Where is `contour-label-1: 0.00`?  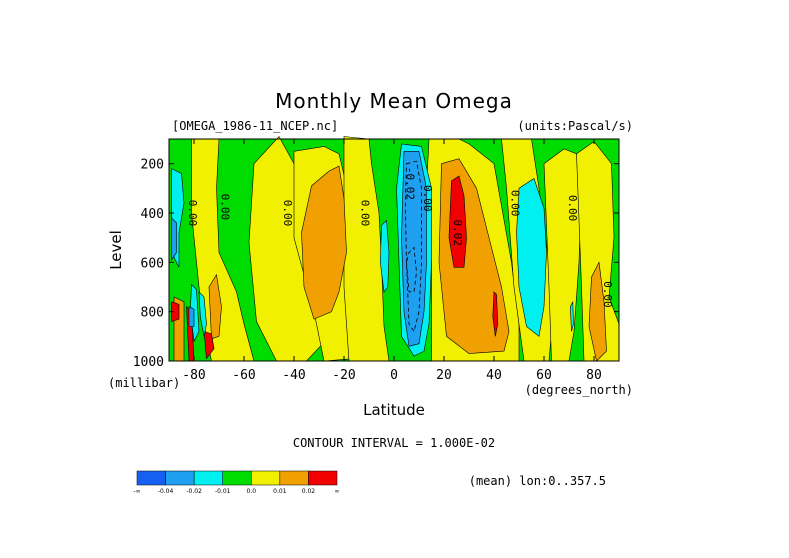
contour-label-1: 0.00 is located at coordinates (225, 207).